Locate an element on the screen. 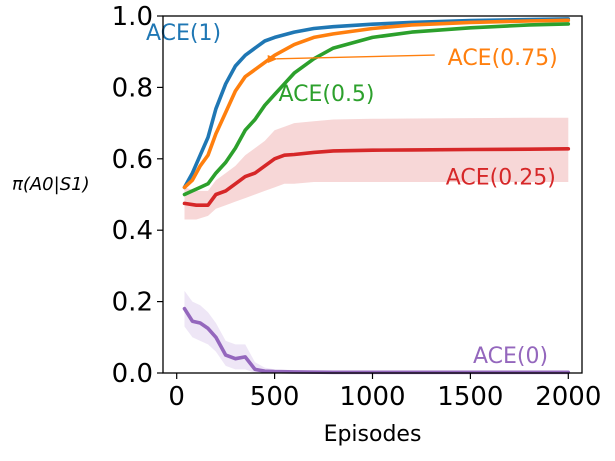 This screenshot has width=615, height=461. x-axis-ticks: 0 500 1000 1500 2000 is located at coordinates (384, 392).